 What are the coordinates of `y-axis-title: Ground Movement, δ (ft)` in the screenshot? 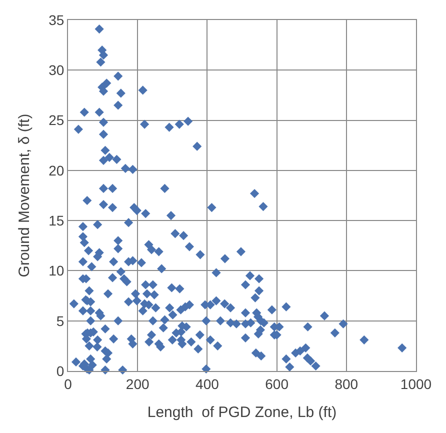 It's located at (24, 196).